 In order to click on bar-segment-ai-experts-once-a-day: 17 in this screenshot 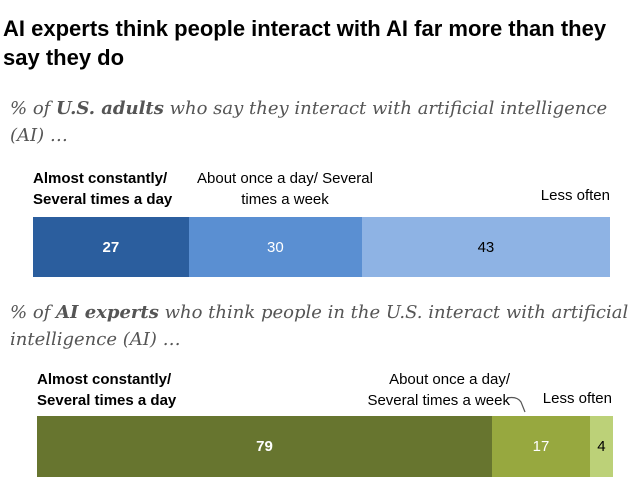, I will do `click(541, 446)`.